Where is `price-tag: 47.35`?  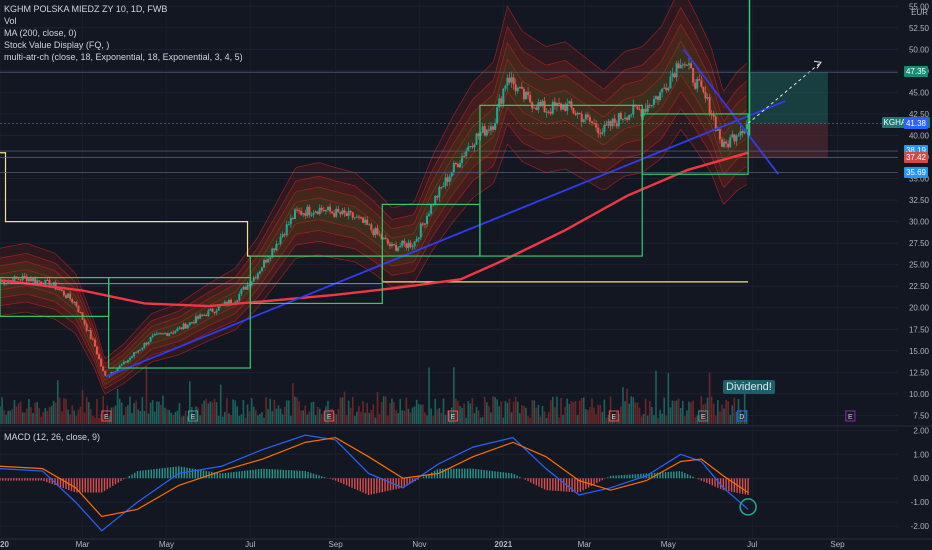 price-tag: 47.35 is located at coordinates (915, 72).